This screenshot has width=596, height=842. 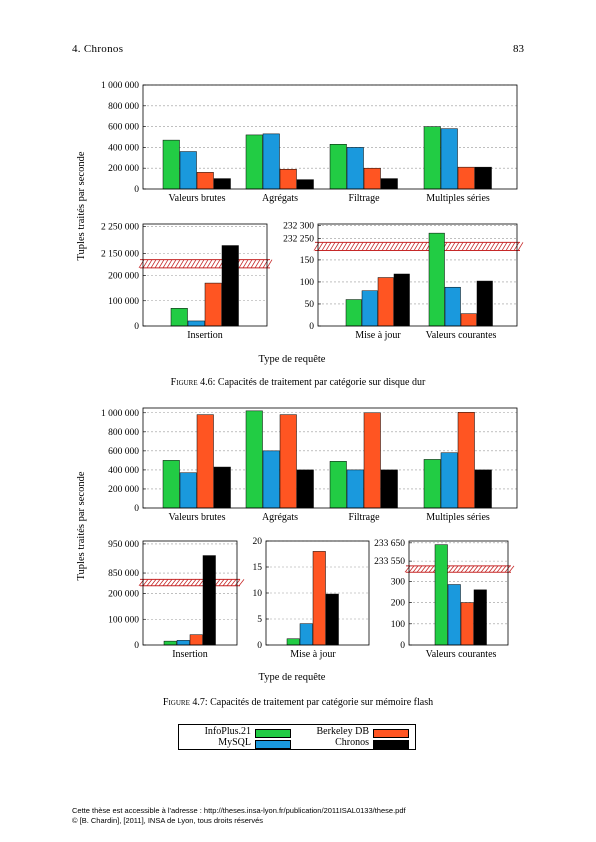 I want to click on legend-item-infoplus: InfoPlus.21, so click(x=235, y=732).